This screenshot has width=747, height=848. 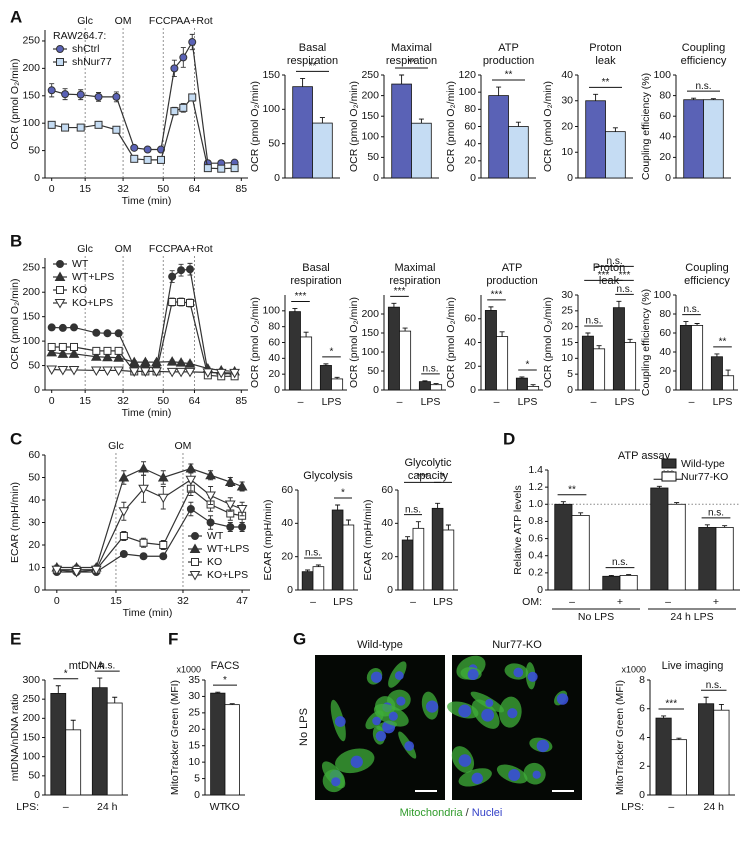 I want to click on chart-title: respiration, so click(x=411, y=61).